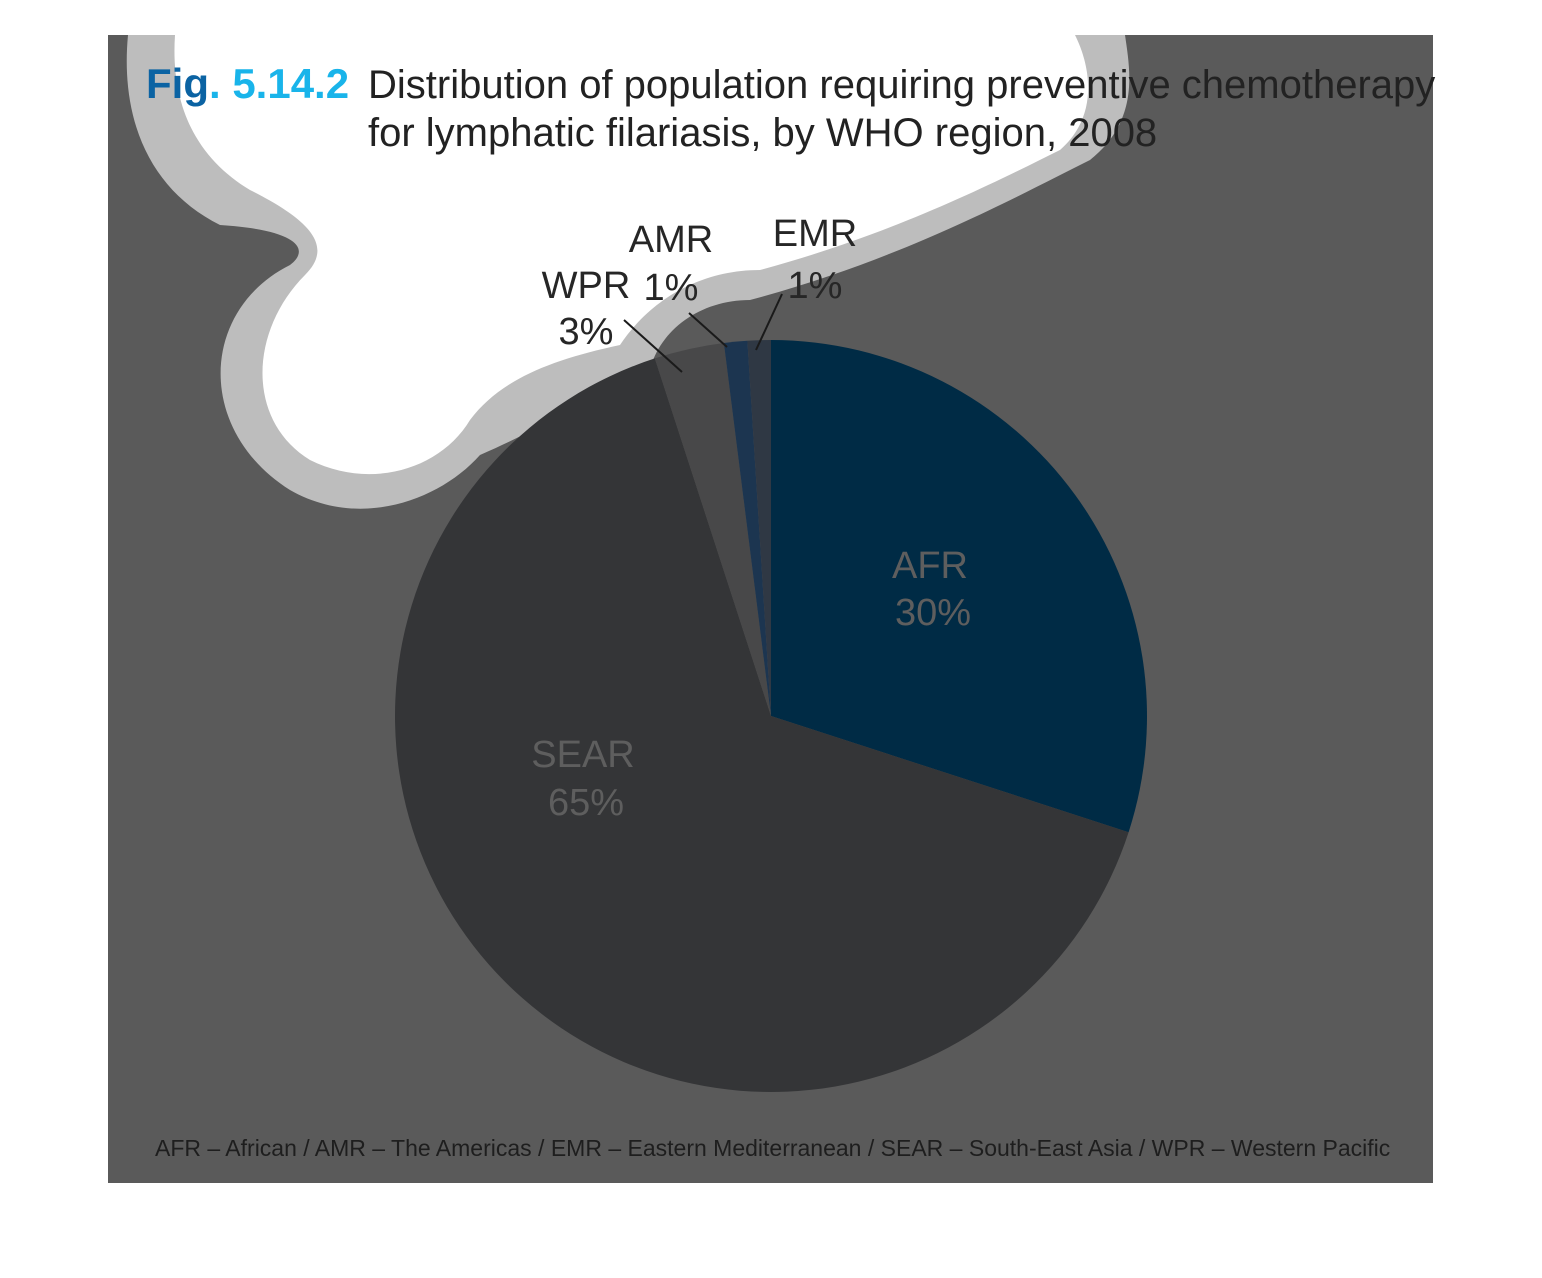  I want to click on pie-slice-amr, so click(747, 528).